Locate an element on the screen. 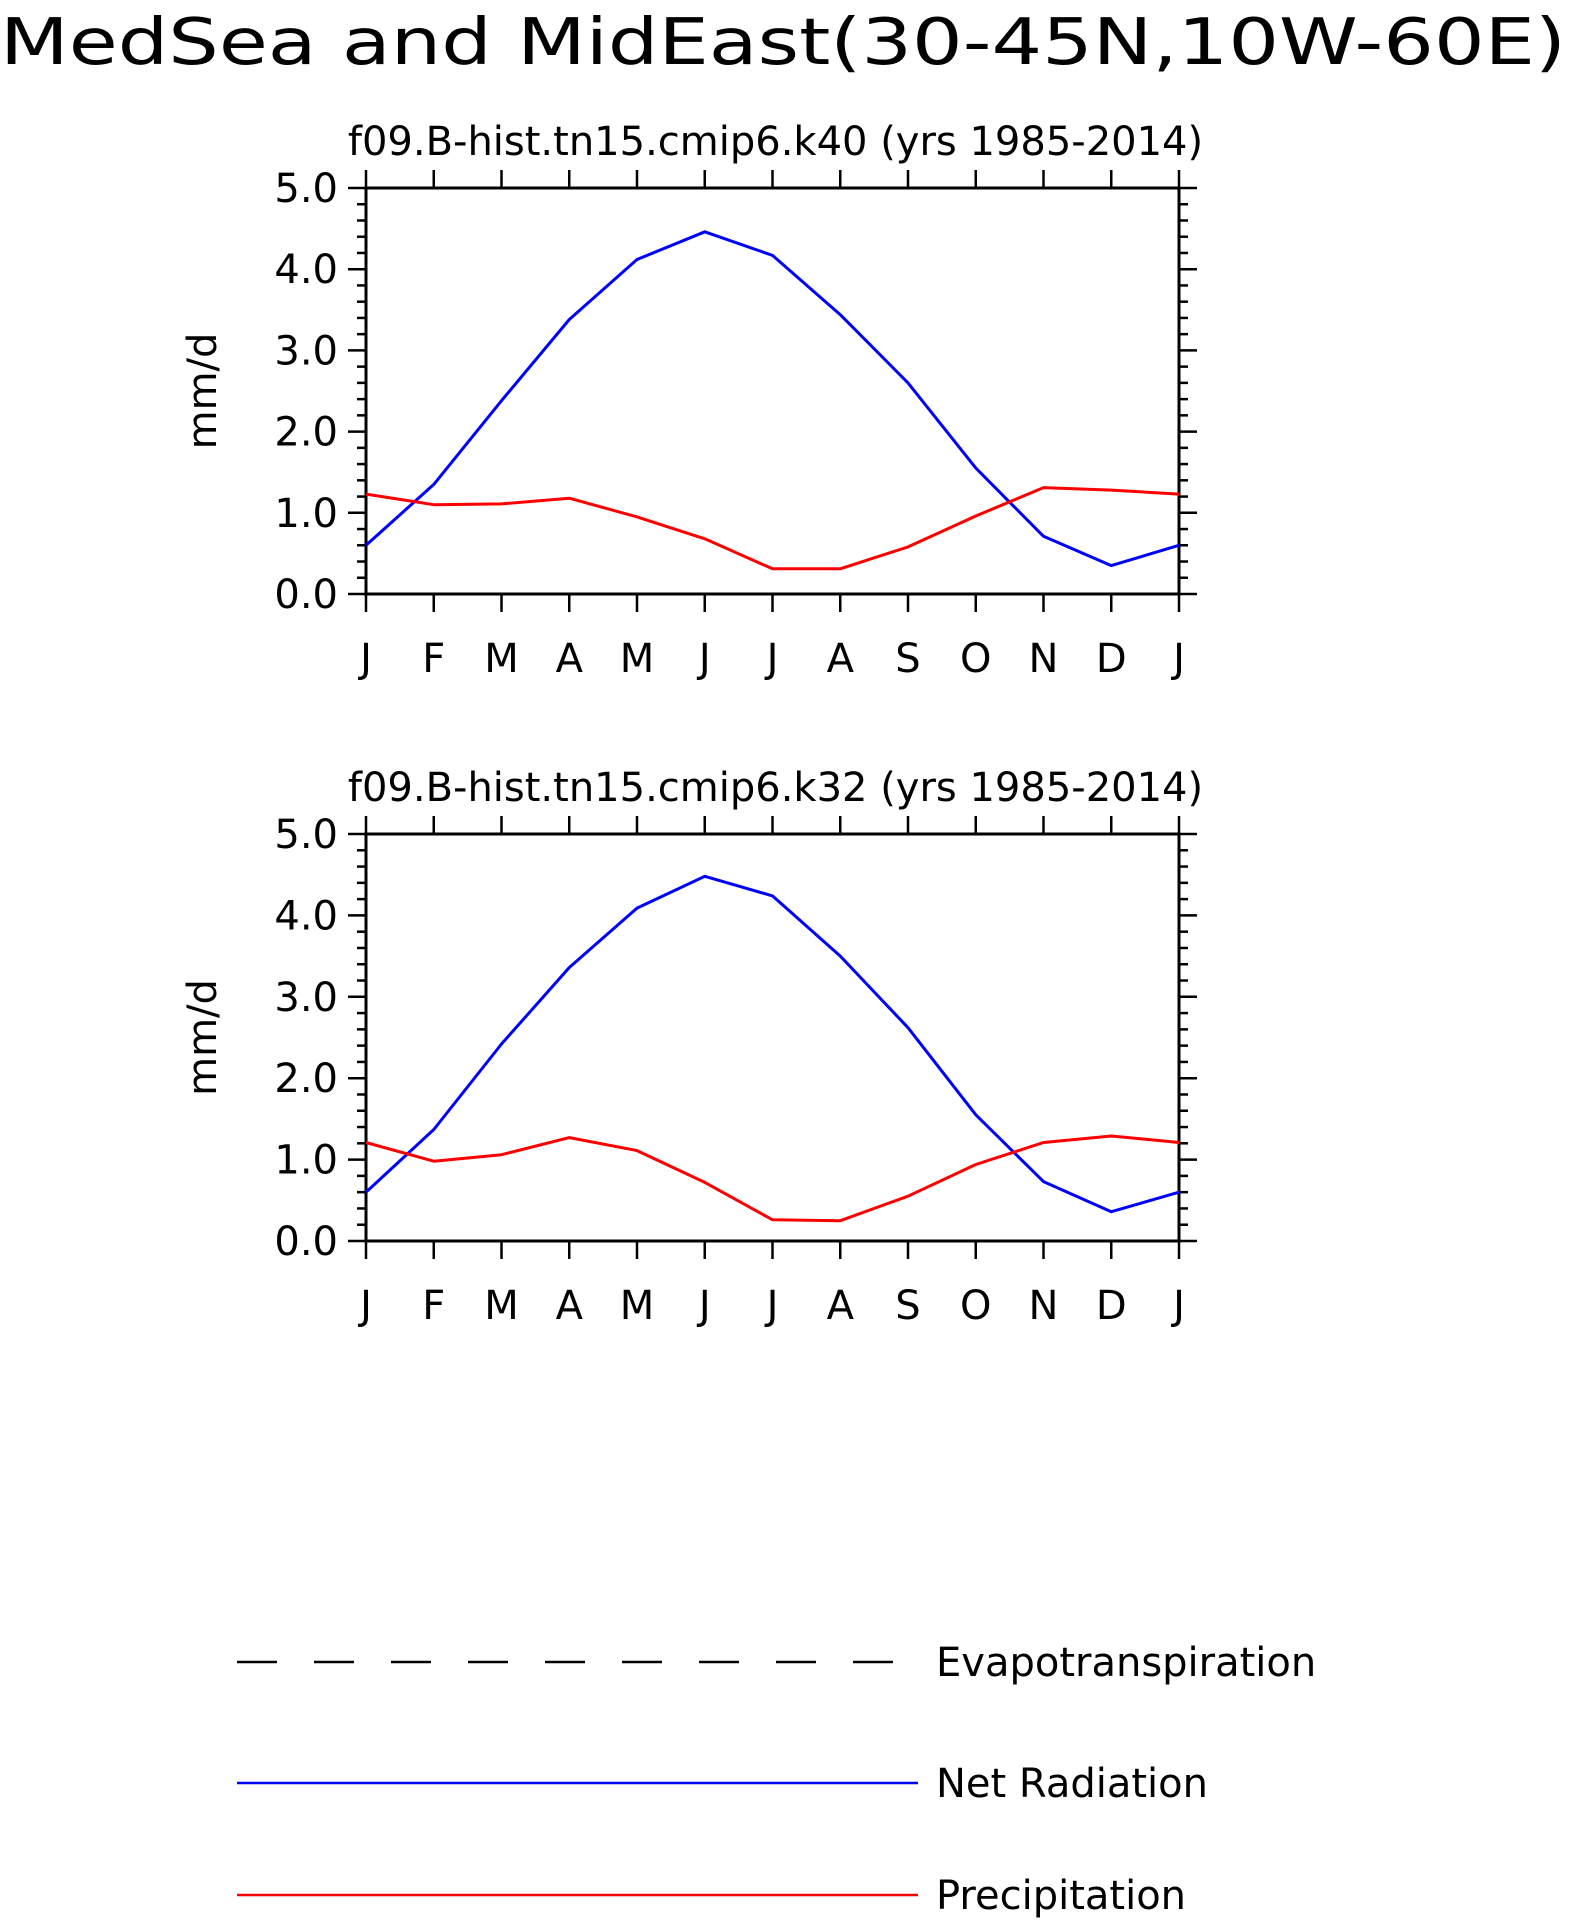  plot-frame is located at coordinates (772, 391).